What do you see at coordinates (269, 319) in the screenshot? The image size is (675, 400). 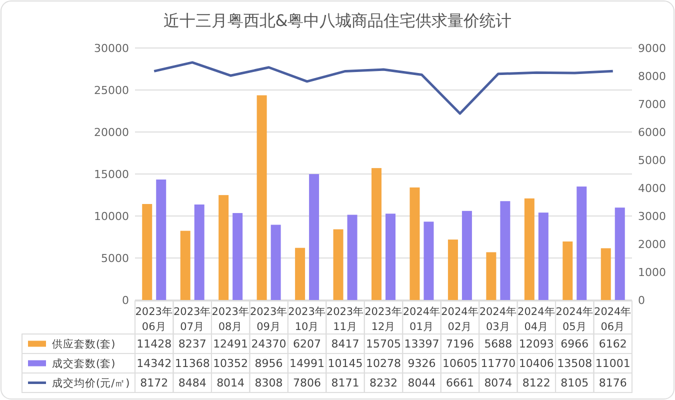 I see `x-tick-label: 2023年 09月` at bounding box center [269, 319].